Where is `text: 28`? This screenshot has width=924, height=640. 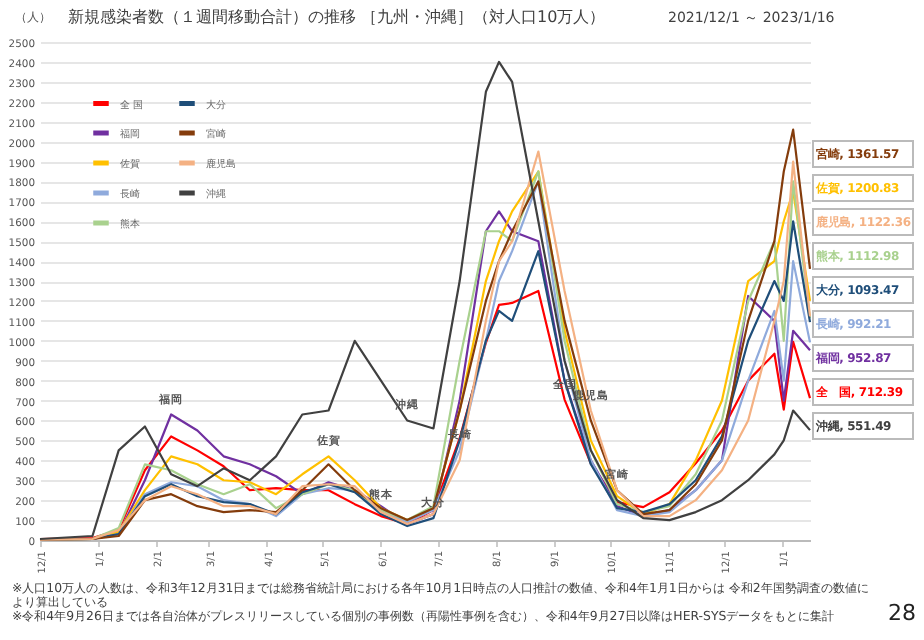
text: 28 is located at coordinates (902, 613).